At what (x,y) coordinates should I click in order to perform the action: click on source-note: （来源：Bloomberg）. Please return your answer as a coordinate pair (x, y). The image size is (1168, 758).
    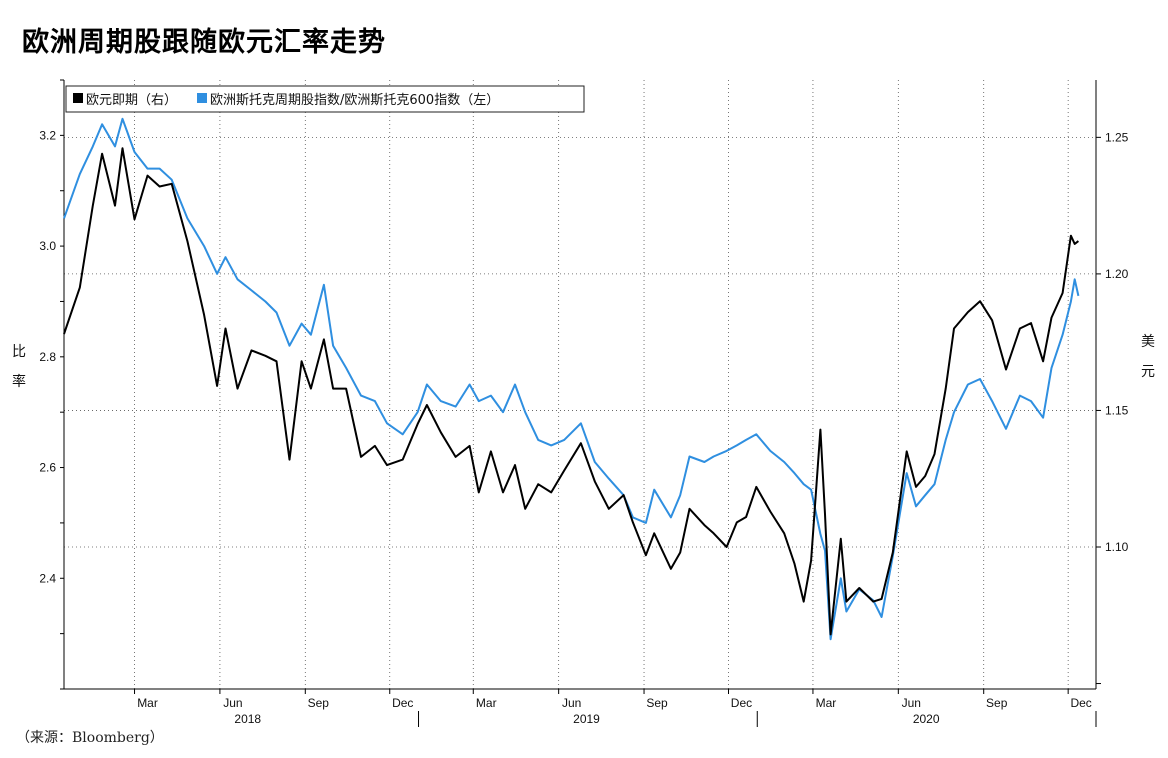
    Looking at the image, I should click on (90, 738).